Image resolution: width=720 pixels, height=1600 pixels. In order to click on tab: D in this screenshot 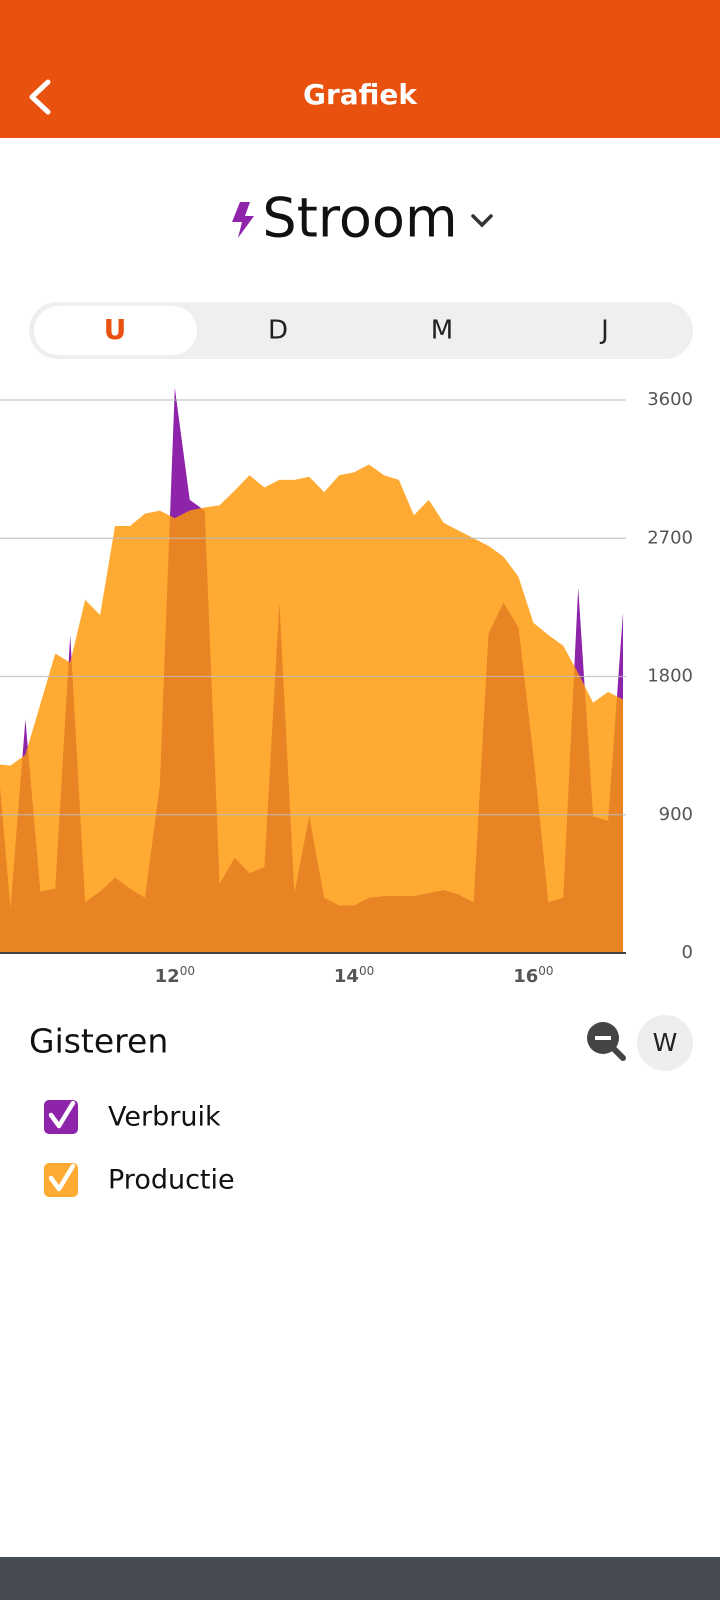, I will do `click(278, 331)`.